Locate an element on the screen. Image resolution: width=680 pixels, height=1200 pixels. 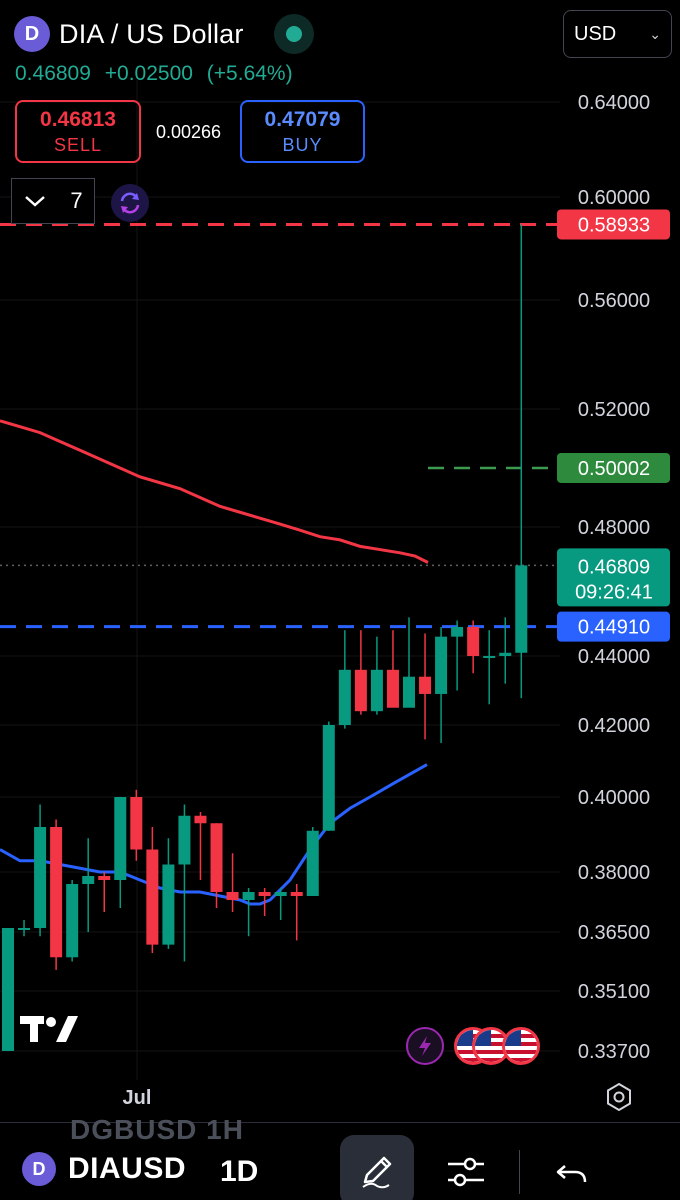
y-axis-tick-label: 0.36500 is located at coordinates (614, 933).